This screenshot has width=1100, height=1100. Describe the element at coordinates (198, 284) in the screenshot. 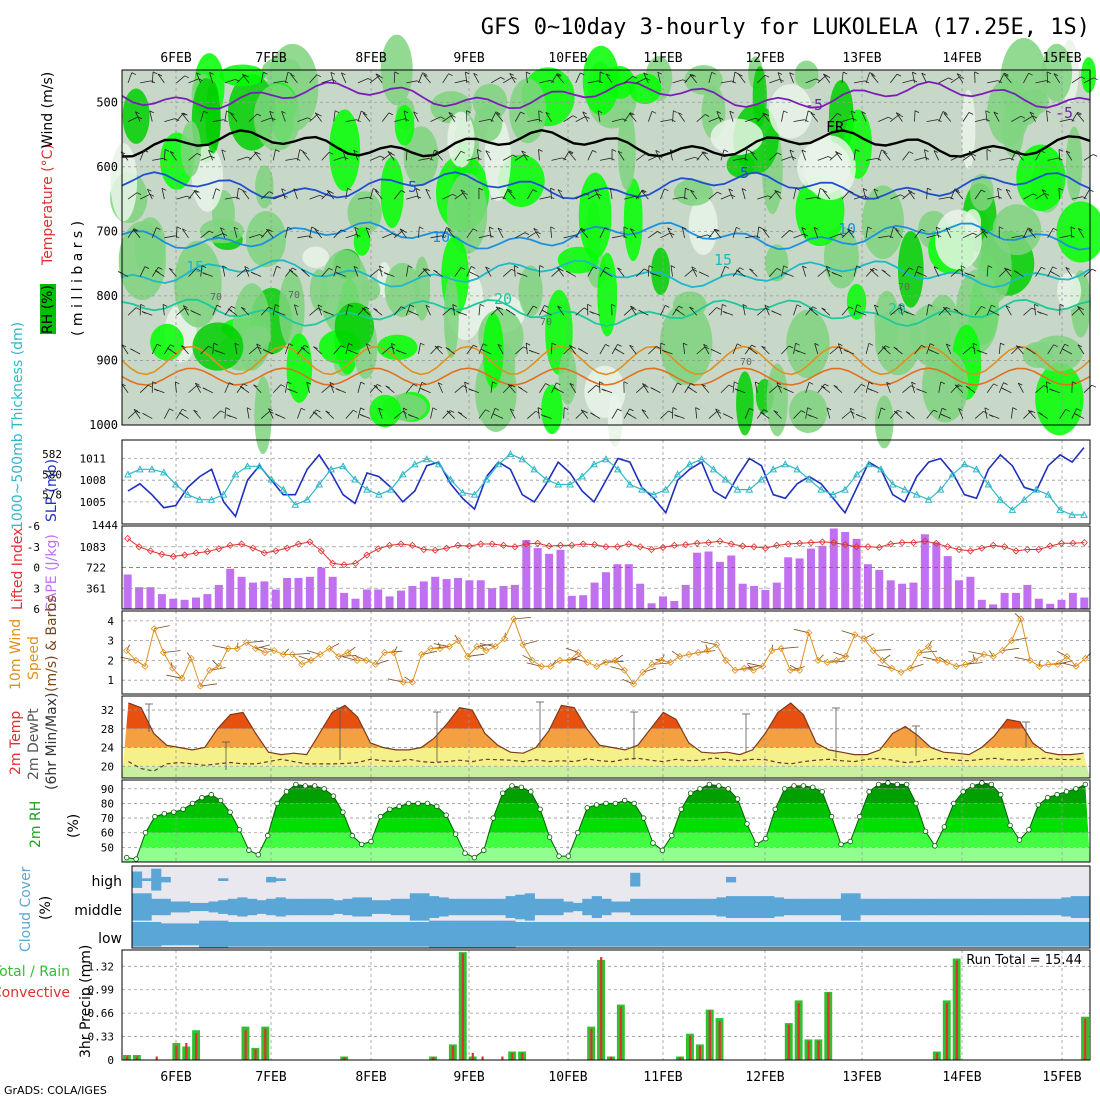

I see `rh-patch` at that location.